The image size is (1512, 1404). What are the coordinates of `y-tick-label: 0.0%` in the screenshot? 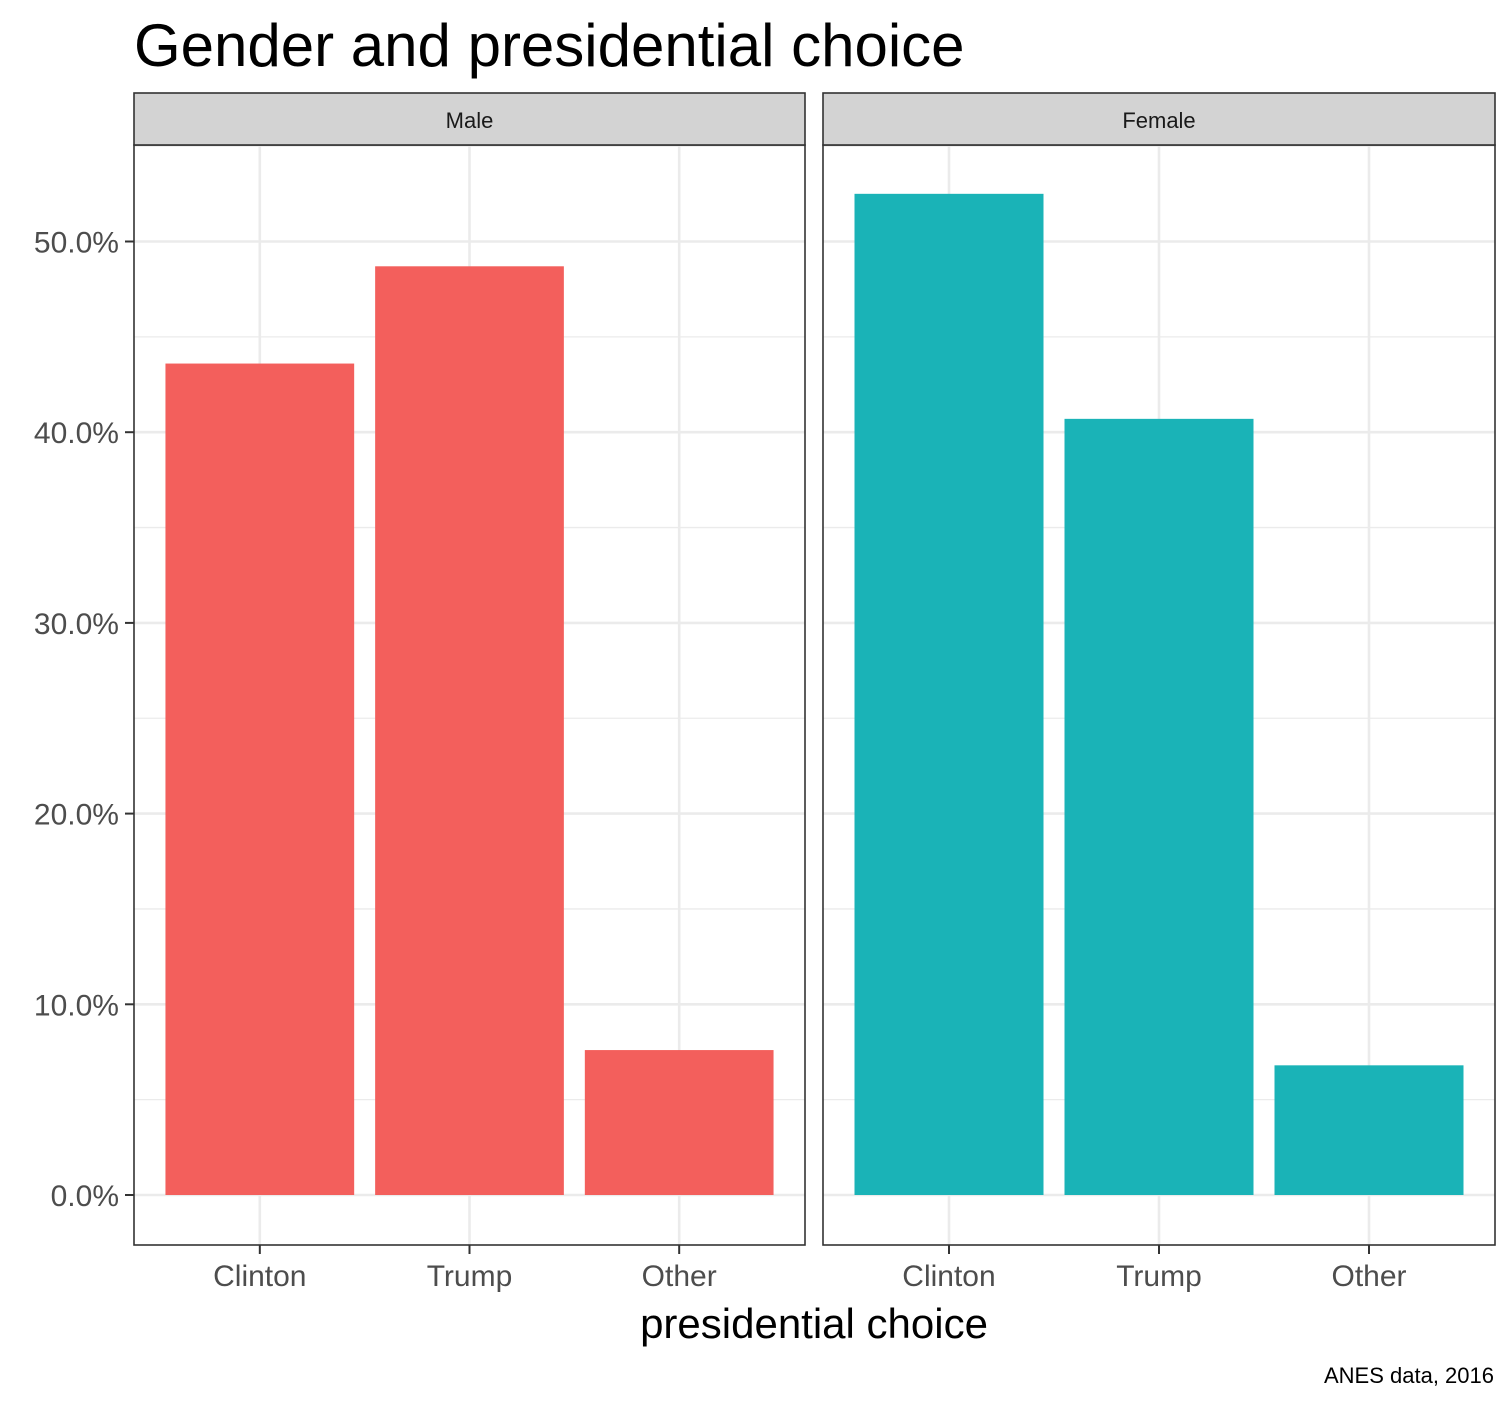 It's located at (85, 1196).